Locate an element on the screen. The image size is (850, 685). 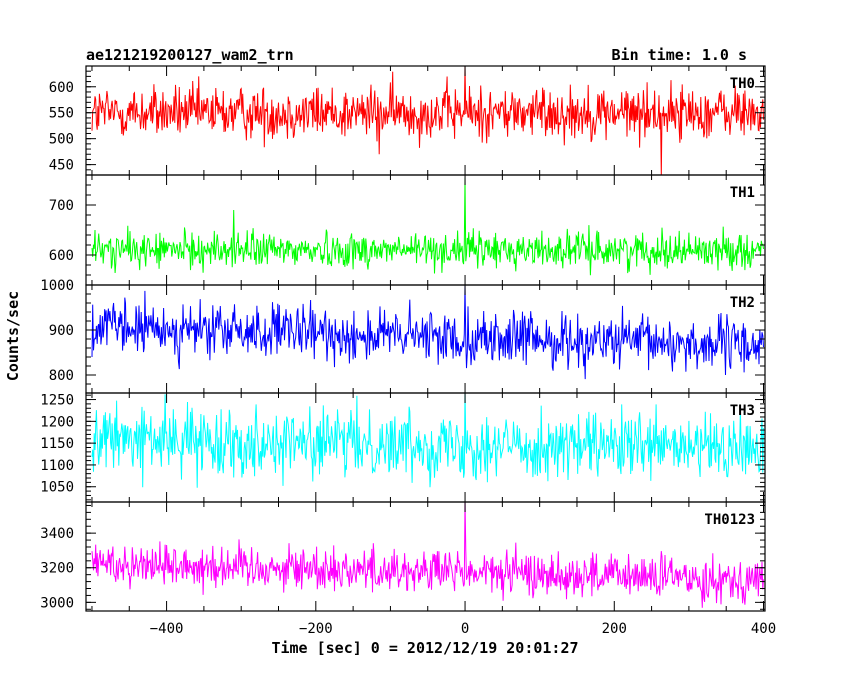
y-tick-label: 1150 is located at coordinates (57, 444).